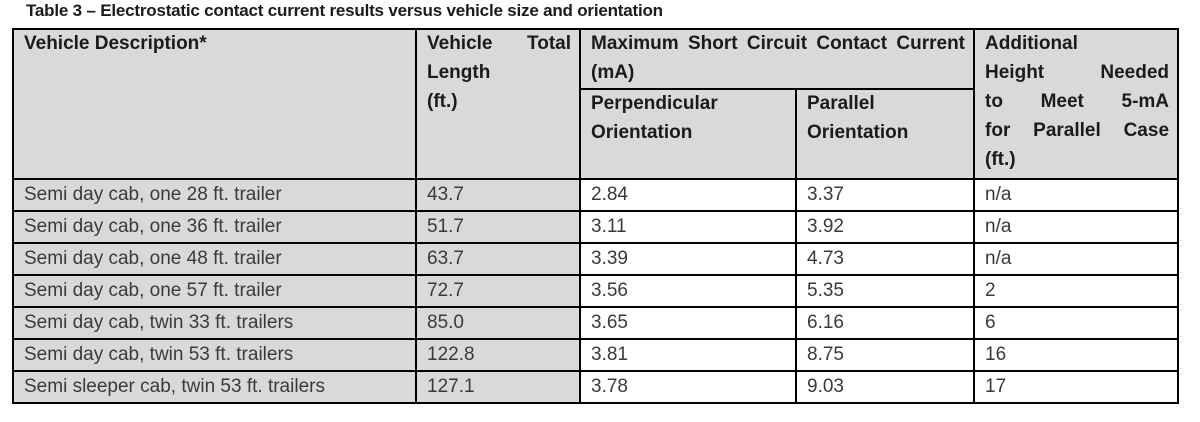  I want to click on table-cell-length: 43.7, so click(498, 194).